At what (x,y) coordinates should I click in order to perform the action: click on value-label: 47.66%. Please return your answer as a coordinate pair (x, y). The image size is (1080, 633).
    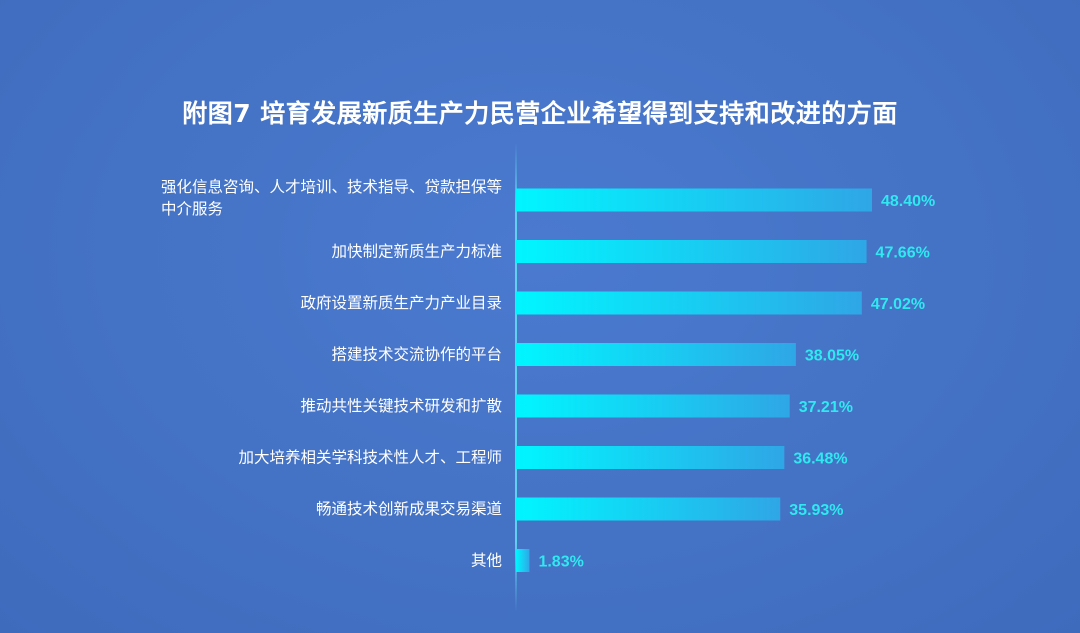
    Looking at the image, I should click on (903, 253).